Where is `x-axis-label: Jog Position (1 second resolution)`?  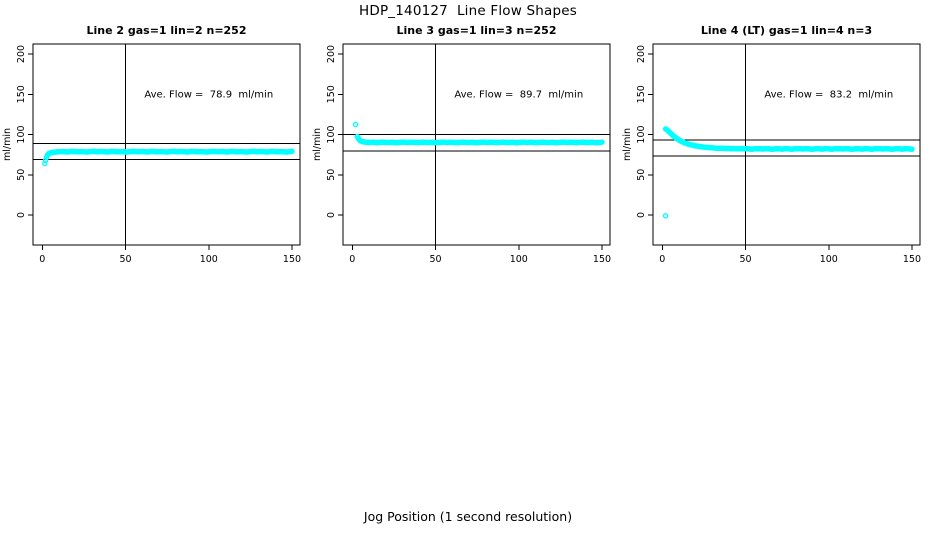
x-axis-label: Jog Position (1 second resolution) is located at coordinates (468, 516).